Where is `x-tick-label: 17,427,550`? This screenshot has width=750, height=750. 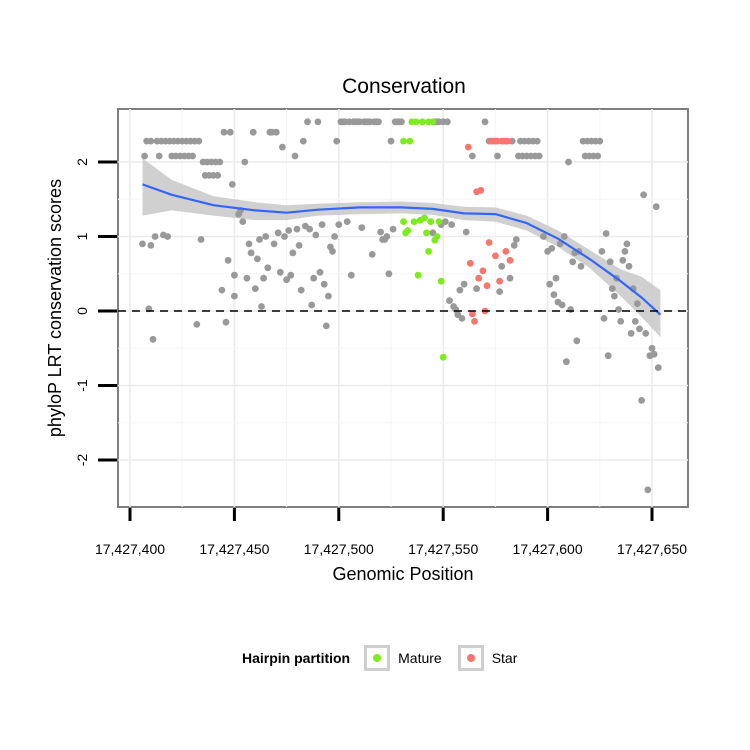 x-tick-label: 17,427,550 is located at coordinates (443, 549).